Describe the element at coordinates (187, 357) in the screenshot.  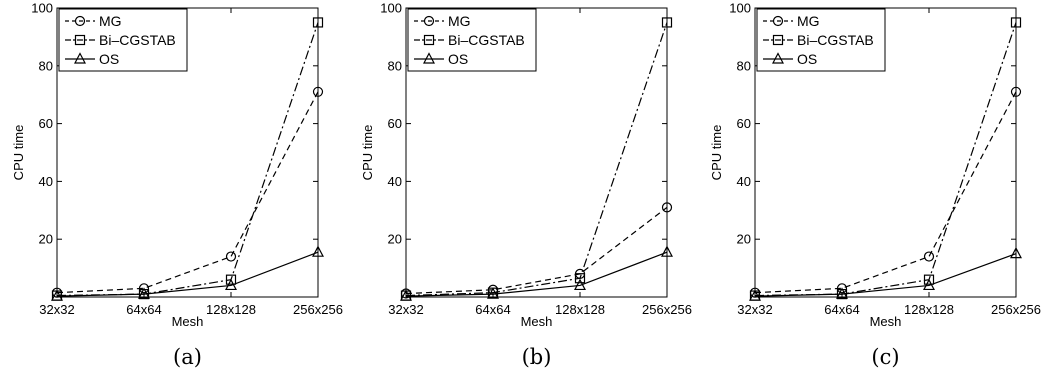
I see `panel-caption: (a)` at that location.